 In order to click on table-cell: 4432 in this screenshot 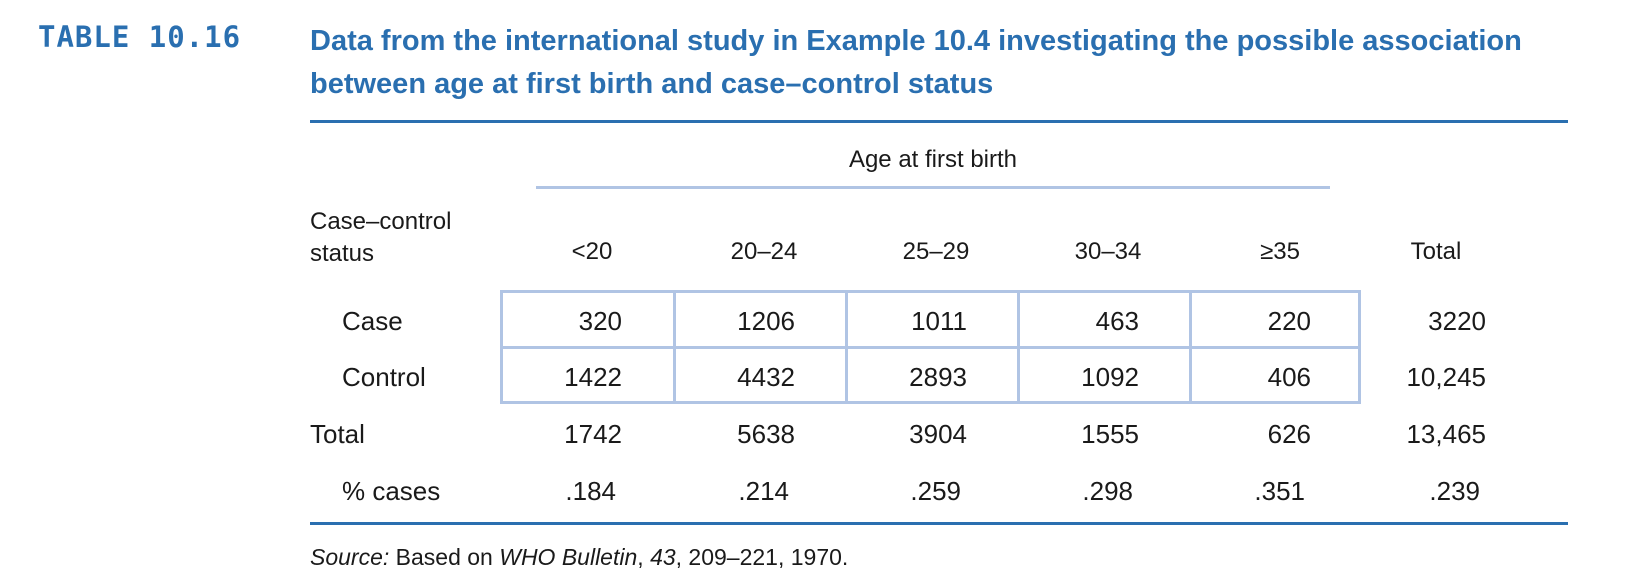, I will do `click(766, 377)`.